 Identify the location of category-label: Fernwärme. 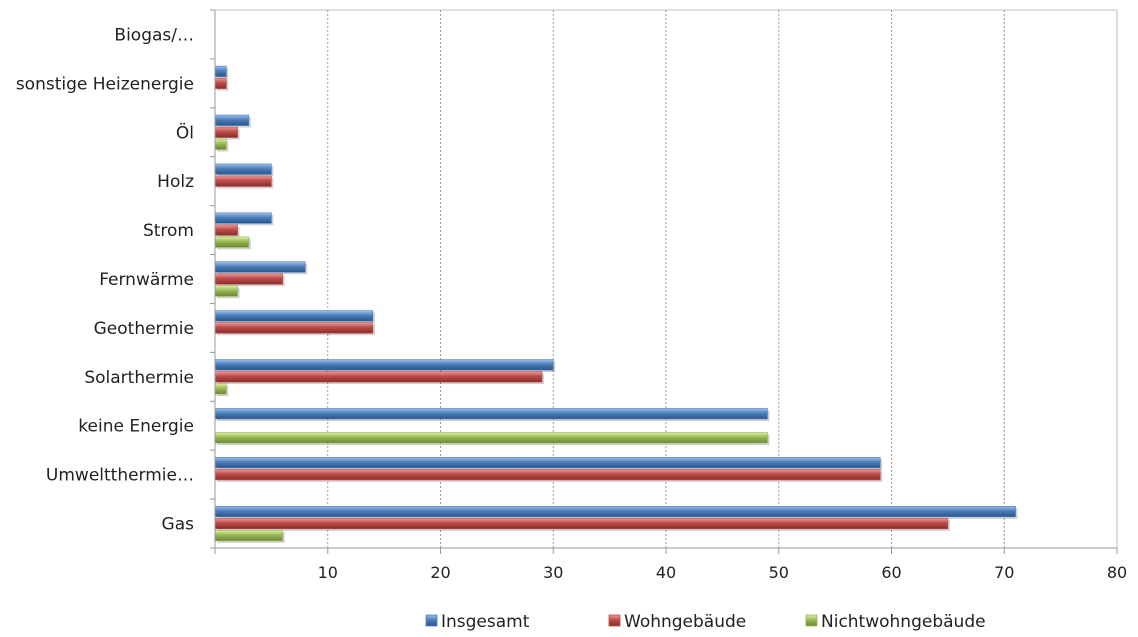
(146, 280).